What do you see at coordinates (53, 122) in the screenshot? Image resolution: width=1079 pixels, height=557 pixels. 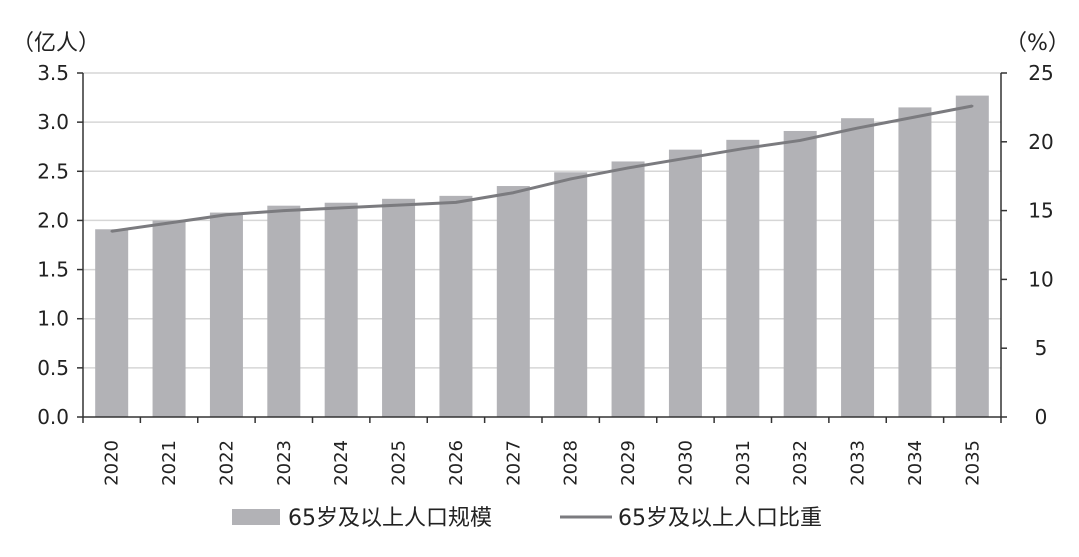 I see `left-tick-label: 3.0` at bounding box center [53, 122].